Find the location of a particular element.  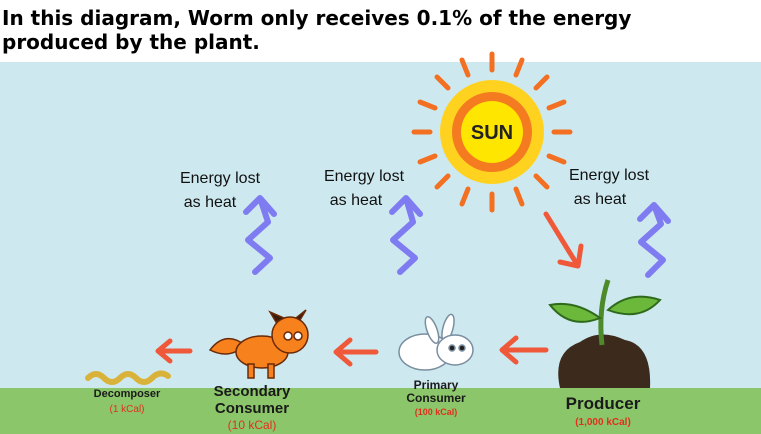

organism-name: Primary is located at coordinates (436, 385).